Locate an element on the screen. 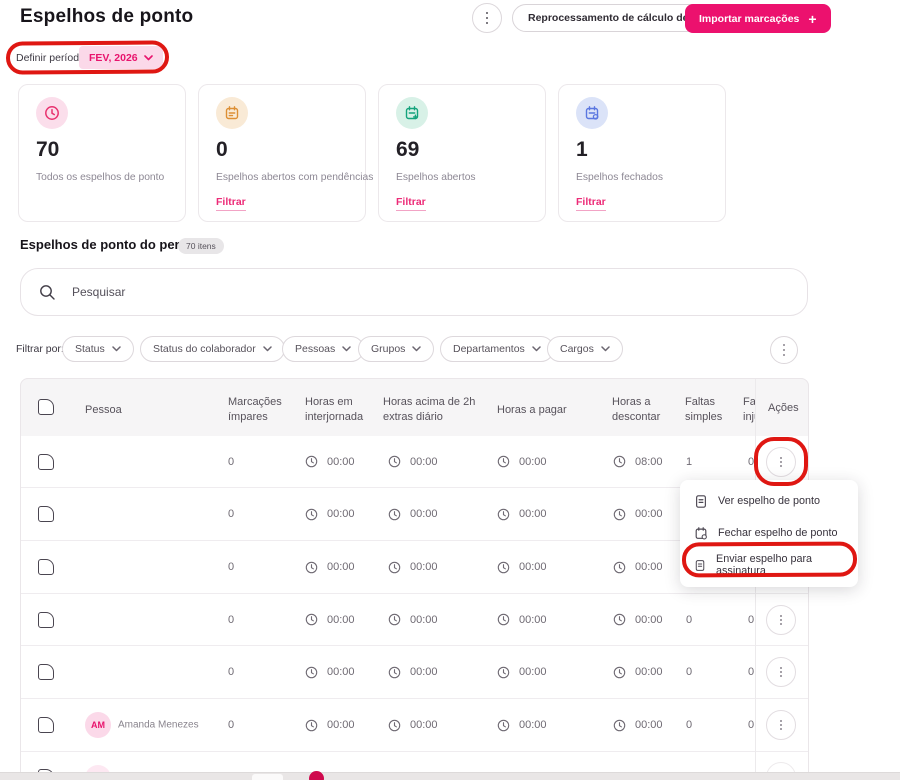 The width and height of the screenshot is (900, 780). period-selector: FEV, 2026 is located at coordinates (121, 57).